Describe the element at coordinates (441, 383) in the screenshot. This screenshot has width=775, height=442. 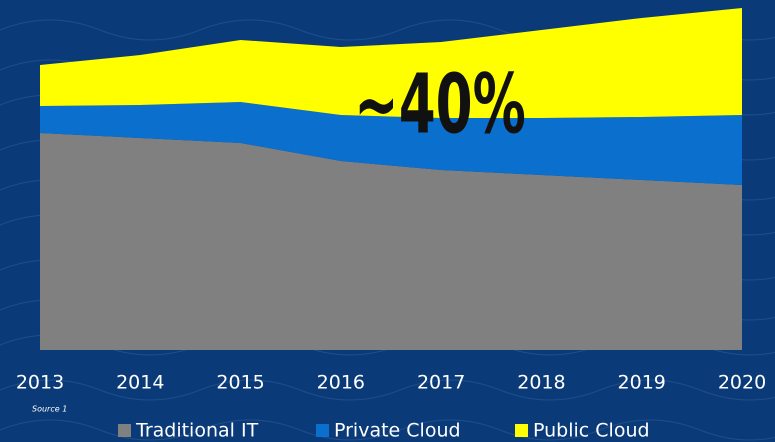
I see `x-tick-label: 2017` at that location.